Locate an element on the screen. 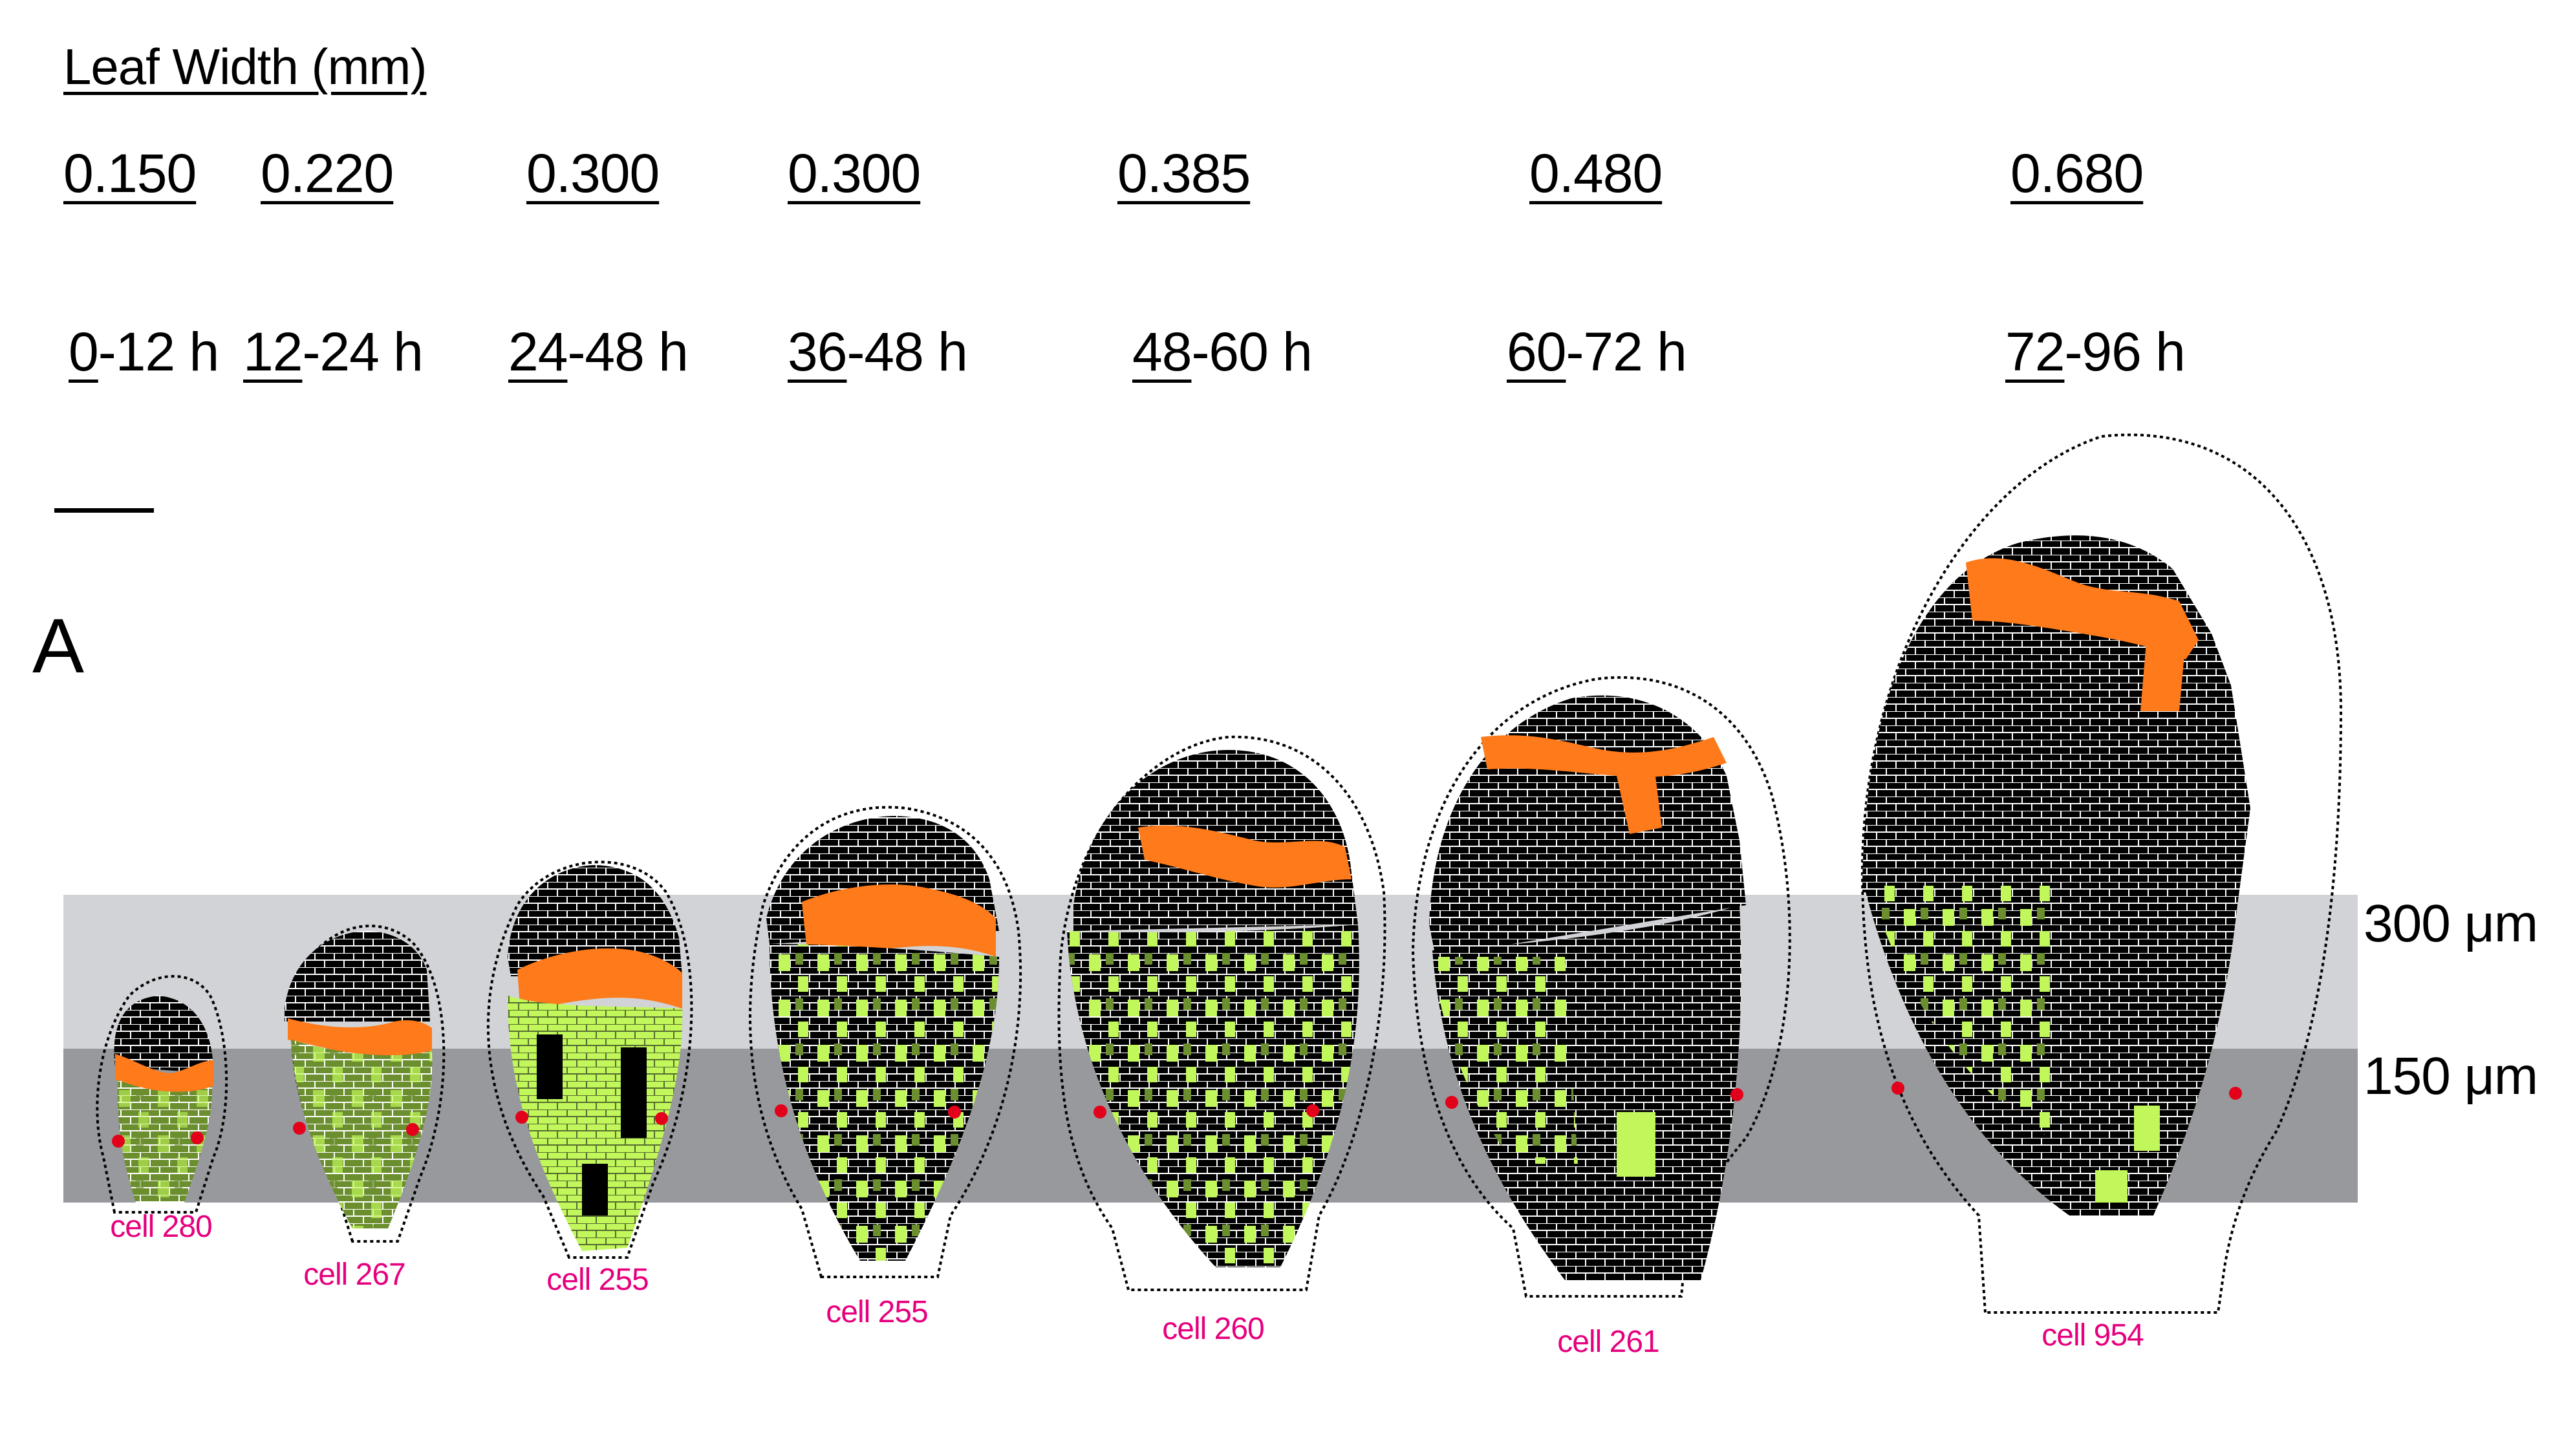 The image size is (2564, 1456). time-interval-1: 0-12 h is located at coordinates (144, 352).